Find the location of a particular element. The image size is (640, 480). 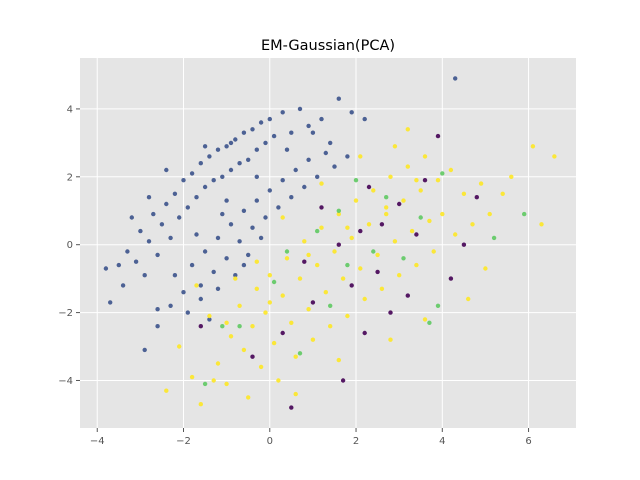

x-tick-label: −4 is located at coordinates (97, 441).